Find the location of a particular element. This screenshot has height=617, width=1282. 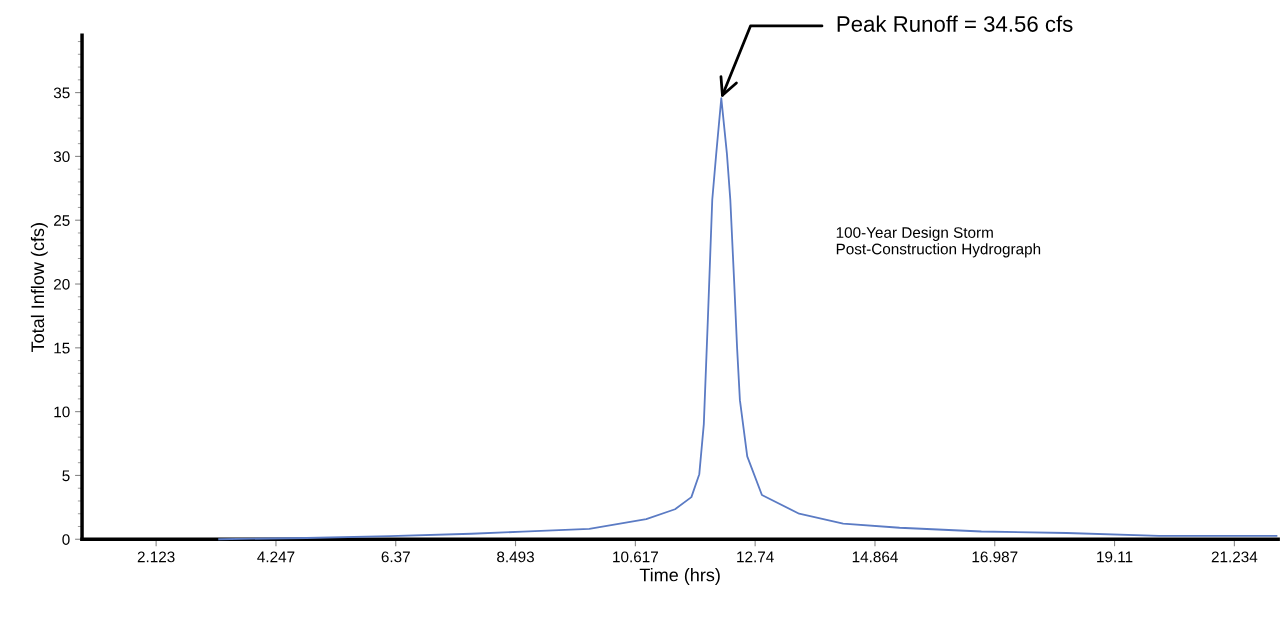

x-tick-label: 16.987 is located at coordinates (995, 557).